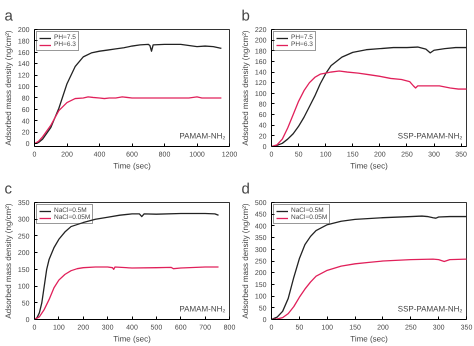  I want to click on chart-title: b, so click(246, 16).